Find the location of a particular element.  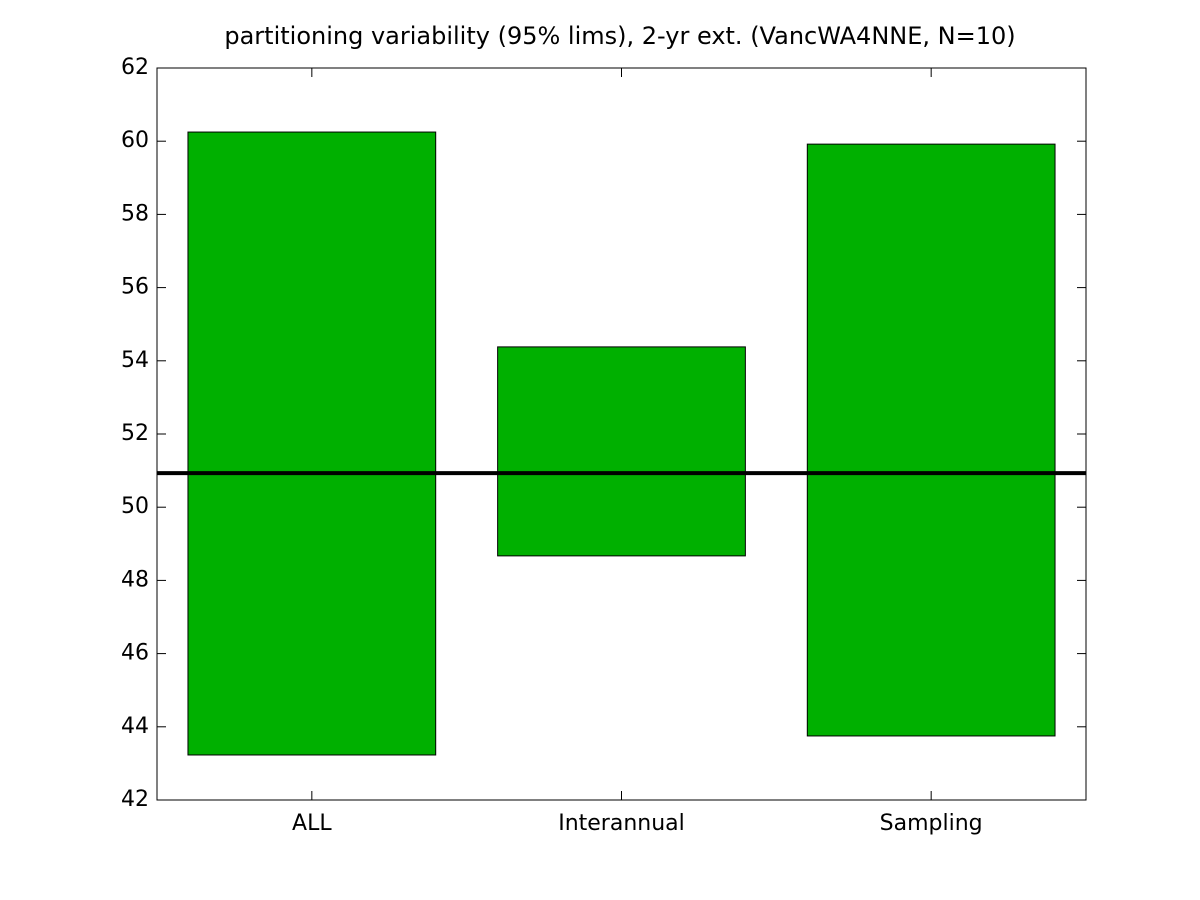

y-tick-label: 62 is located at coordinates (135, 67).